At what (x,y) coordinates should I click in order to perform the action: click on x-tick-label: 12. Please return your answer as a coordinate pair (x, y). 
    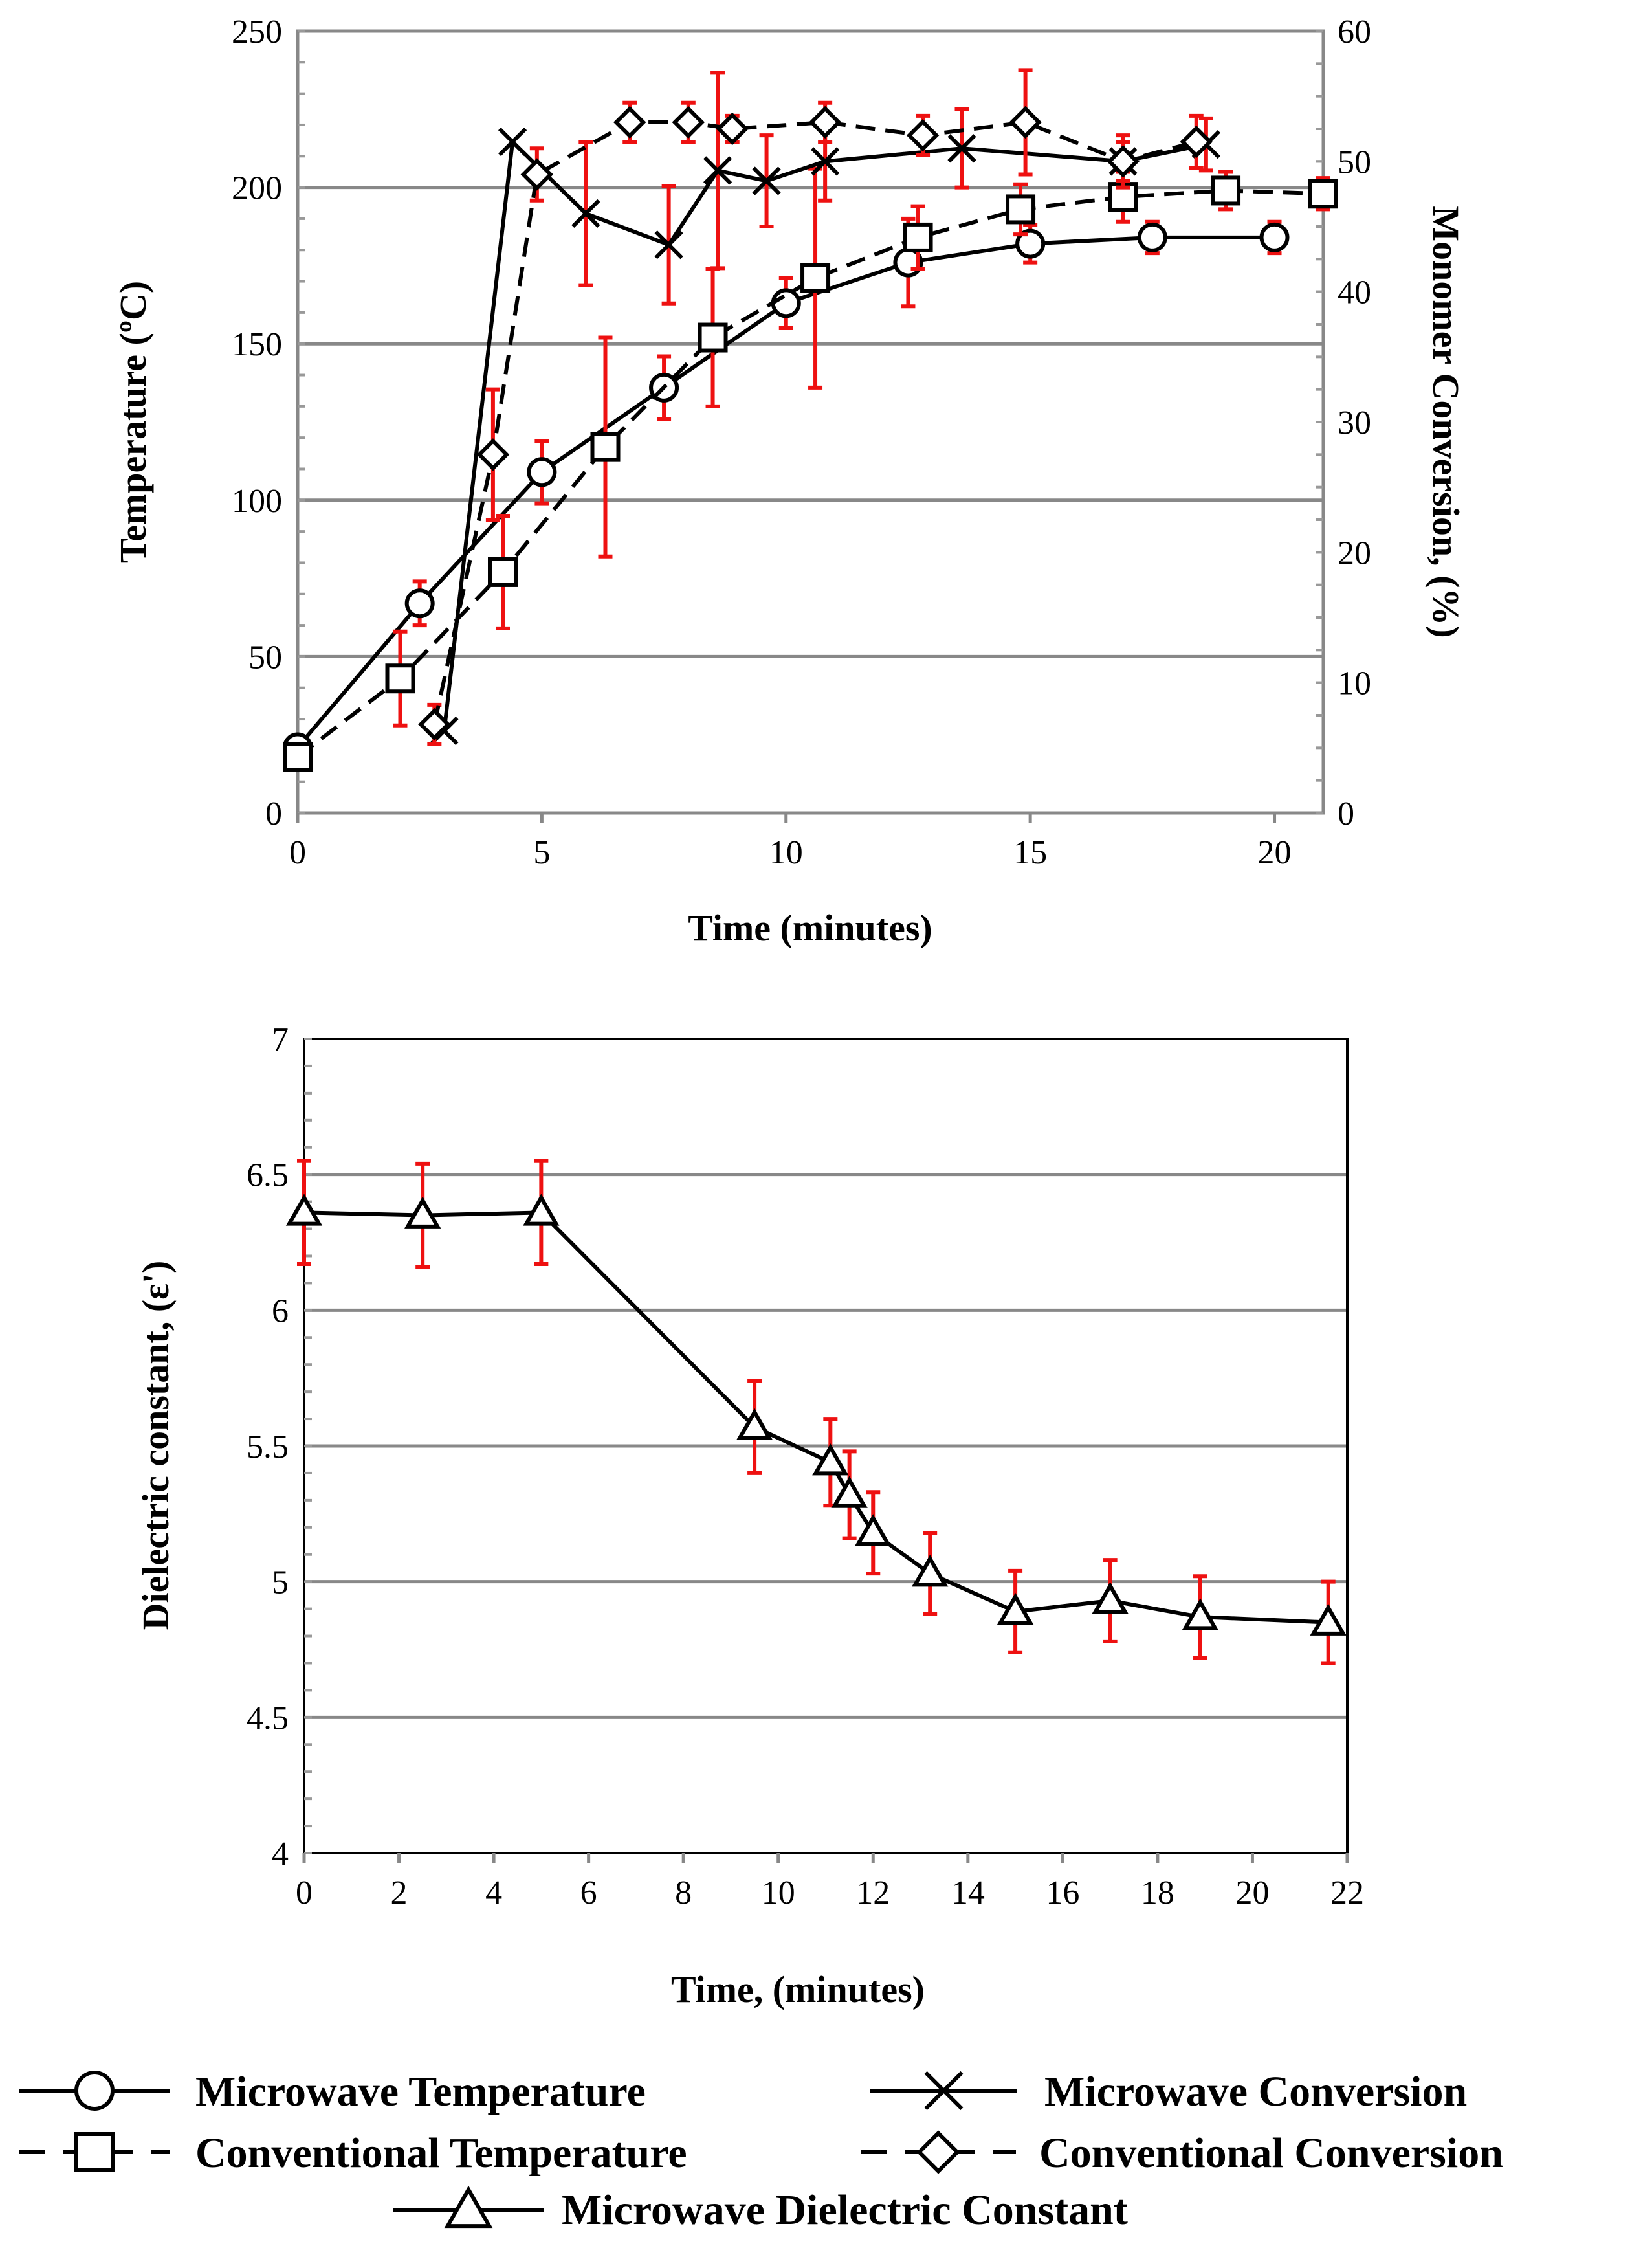
    Looking at the image, I should click on (873, 1893).